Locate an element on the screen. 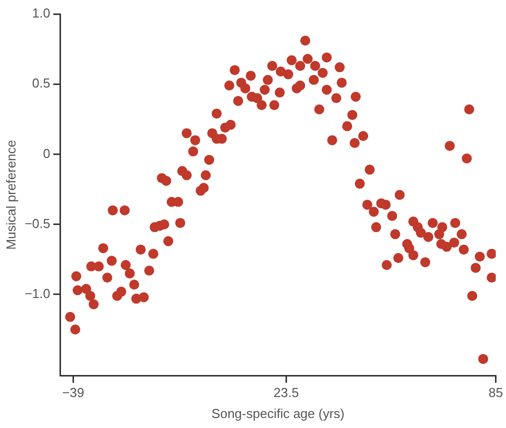 The height and width of the screenshot is (428, 506). x-tick-label: −39 is located at coordinates (73, 392).